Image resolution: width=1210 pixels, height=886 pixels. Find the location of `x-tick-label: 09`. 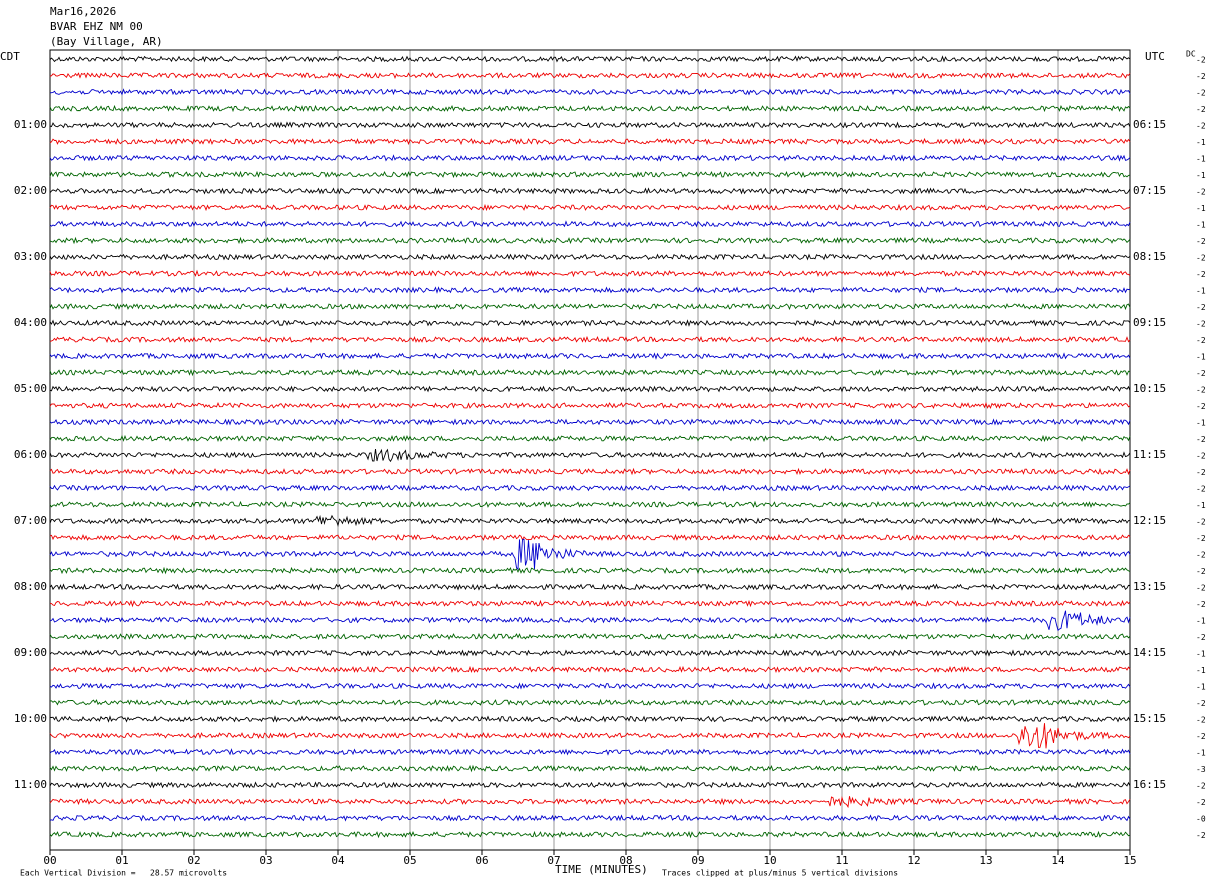

x-tick-label: 09 is located at coordinates (697, 860).